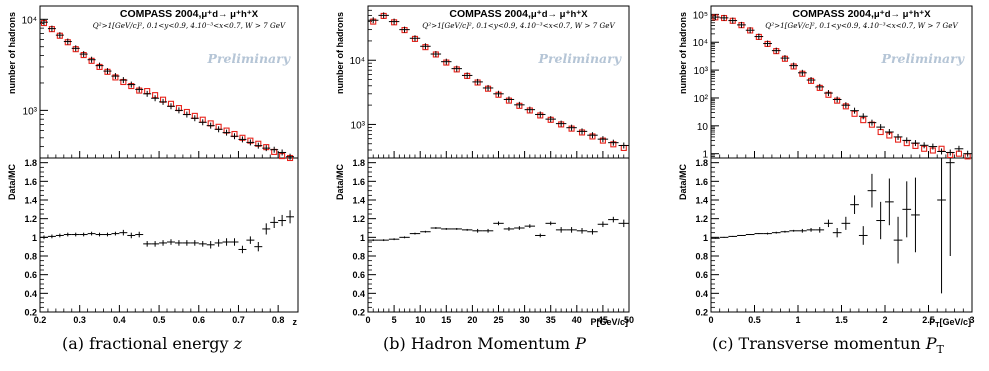 The width and height of the screenshot is (989, 371). Describe the element at coordinates (629, 320) in the screenshot. I see `x-tick-label: 50` at that location.